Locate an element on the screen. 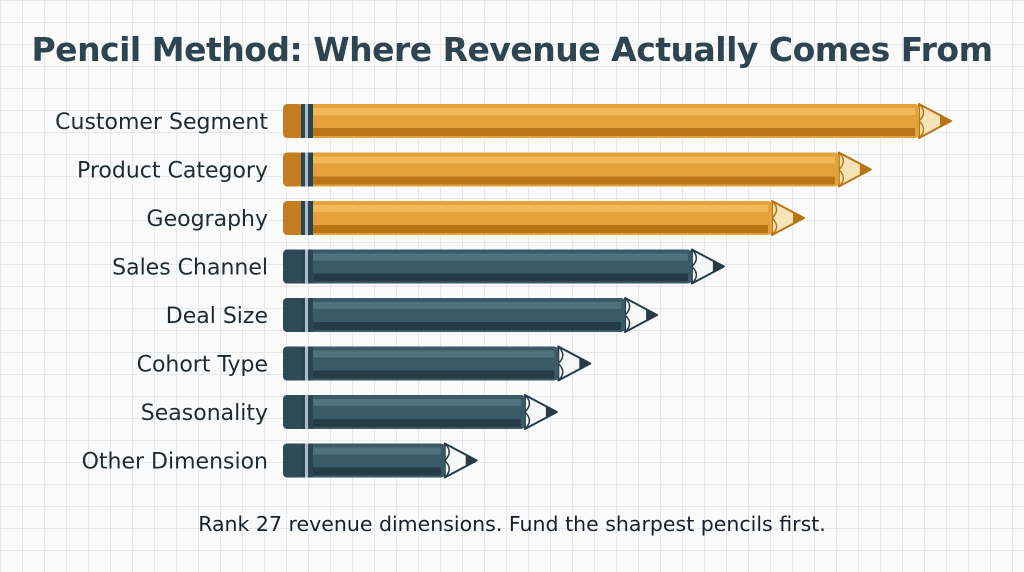  category-label: Cohort Type is located at coordinates (202, 365).